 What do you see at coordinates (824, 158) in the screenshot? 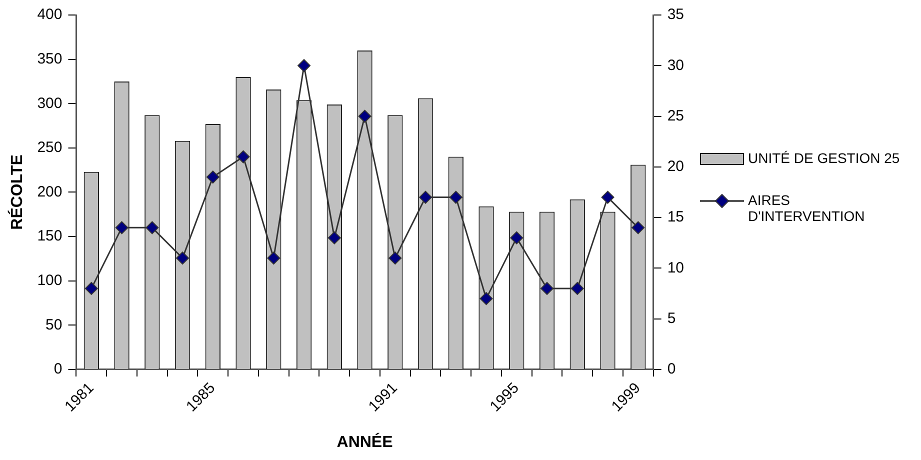
I see `legend-label: UNITÉ DE GESTION 25` at bounding box center [824, 158].